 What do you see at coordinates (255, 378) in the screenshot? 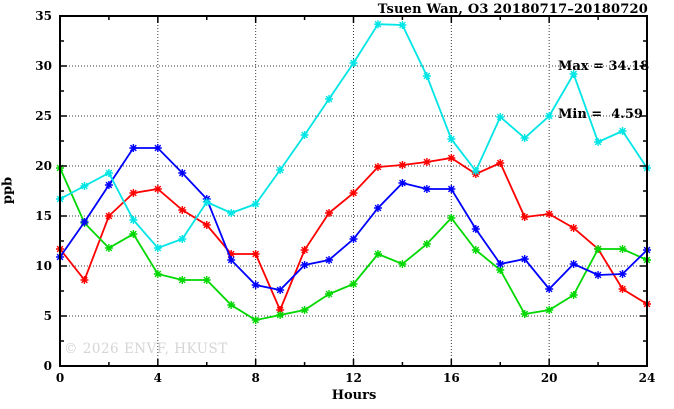
I see `x-tick-label: 8` at bounding box center [255, 378].